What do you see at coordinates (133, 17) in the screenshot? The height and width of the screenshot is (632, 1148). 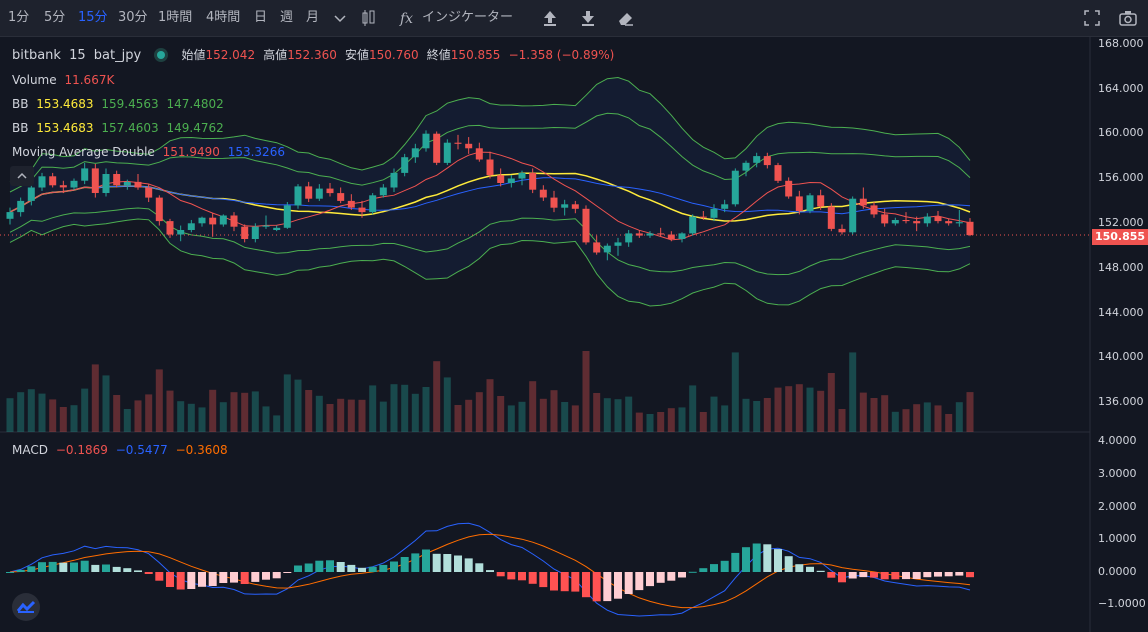 I see `interval-30m: 30分` at bounding box center [133, 17].